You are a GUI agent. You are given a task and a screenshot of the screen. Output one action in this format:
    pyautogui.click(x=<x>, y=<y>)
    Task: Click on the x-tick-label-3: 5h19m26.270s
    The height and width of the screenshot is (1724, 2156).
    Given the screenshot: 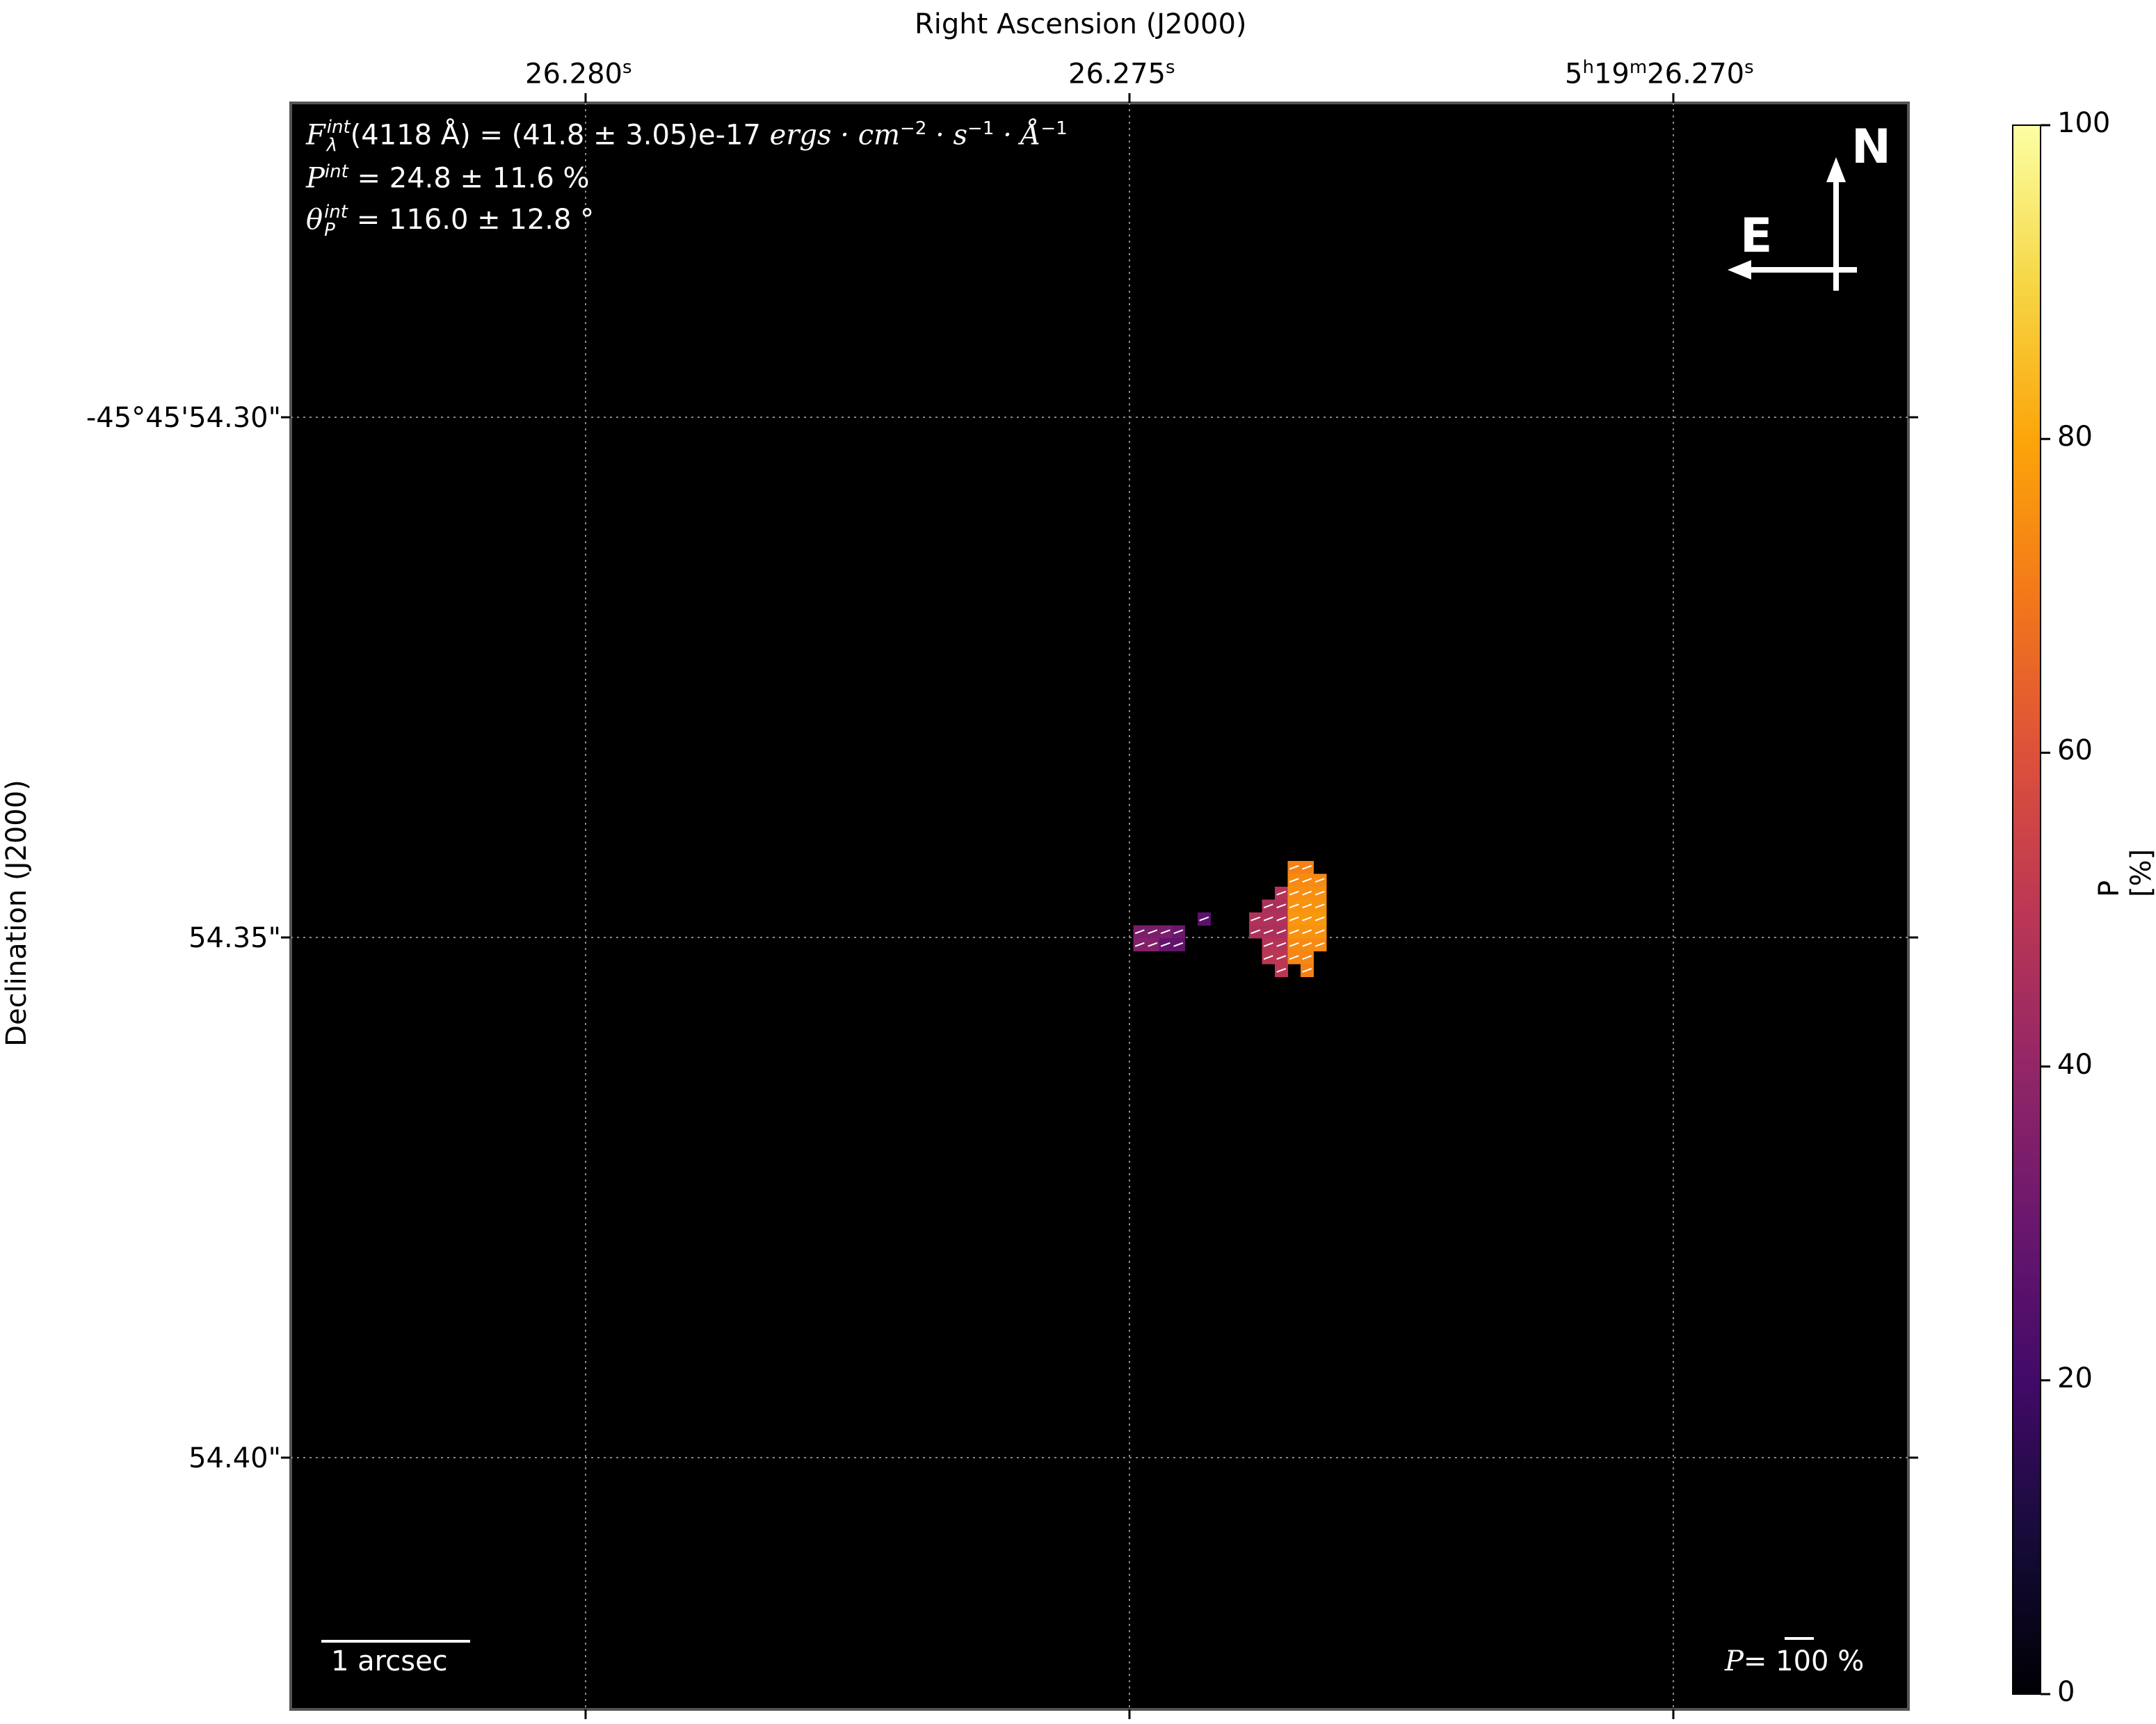 What is the action you would take?
    pyautogui.click(x=1659, y=73)
    